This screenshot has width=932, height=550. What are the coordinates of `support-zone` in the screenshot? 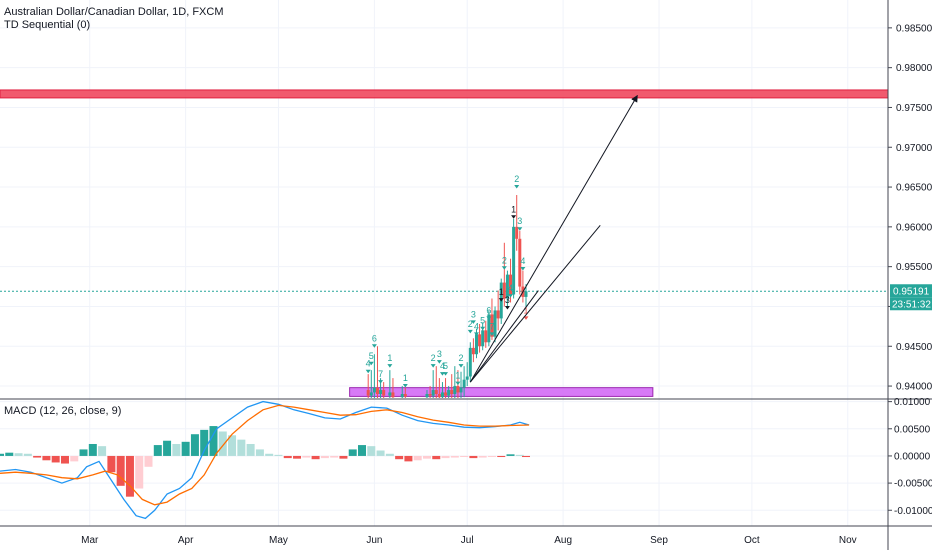 It's located at (501, 392).